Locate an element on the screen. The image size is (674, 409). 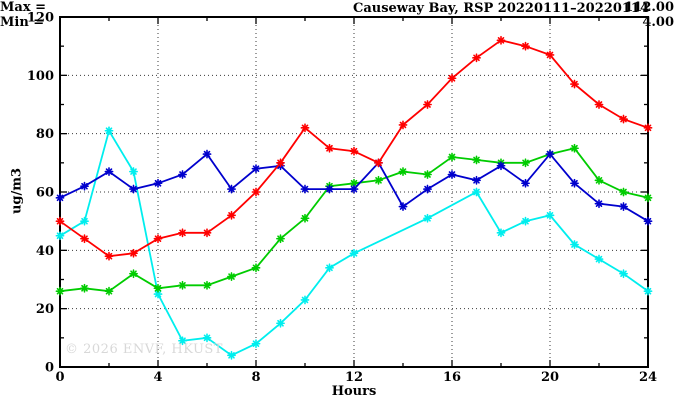
legend-min-label: Min = is located at coordinates (22, 22).